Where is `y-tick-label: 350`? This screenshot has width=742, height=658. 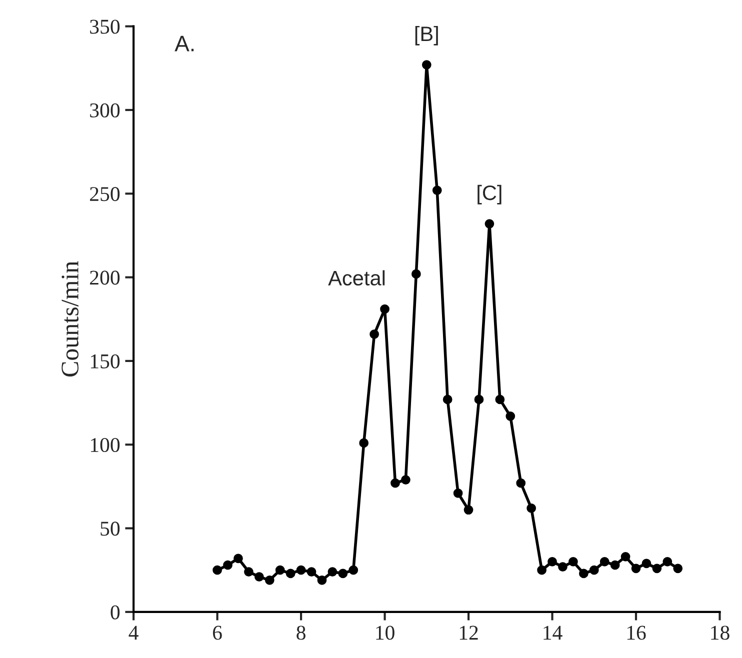
y-tick-label: 350 is located at coordinates (105, 27).